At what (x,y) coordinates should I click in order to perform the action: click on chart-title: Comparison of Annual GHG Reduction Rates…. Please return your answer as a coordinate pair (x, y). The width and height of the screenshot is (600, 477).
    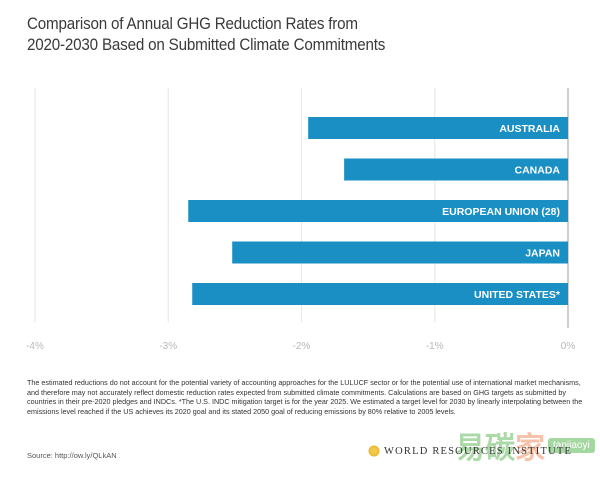
    Looking at the image, I should click on (206, 35).